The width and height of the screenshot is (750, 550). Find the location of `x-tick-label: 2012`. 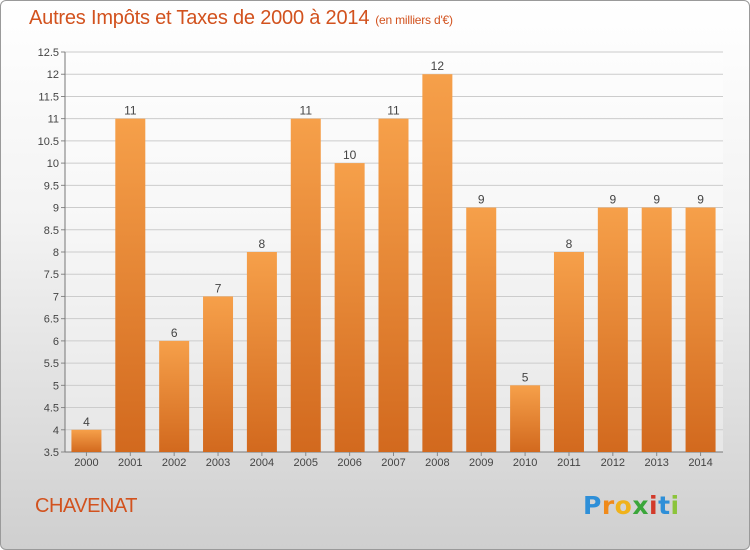

x-tick-label: 2012 is located at coordinates (613, 463).